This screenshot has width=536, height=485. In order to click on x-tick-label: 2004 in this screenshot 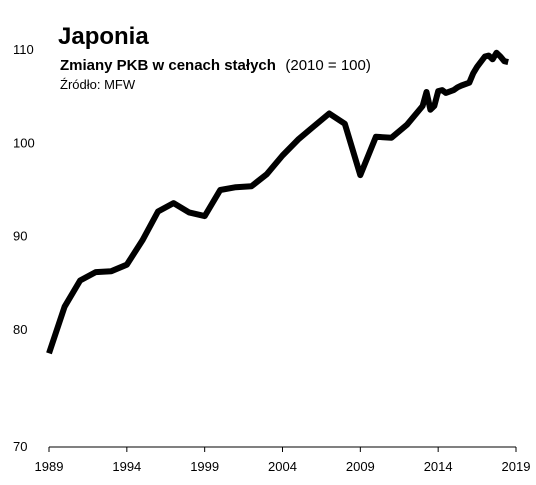, I will do `click(282, 466)`.